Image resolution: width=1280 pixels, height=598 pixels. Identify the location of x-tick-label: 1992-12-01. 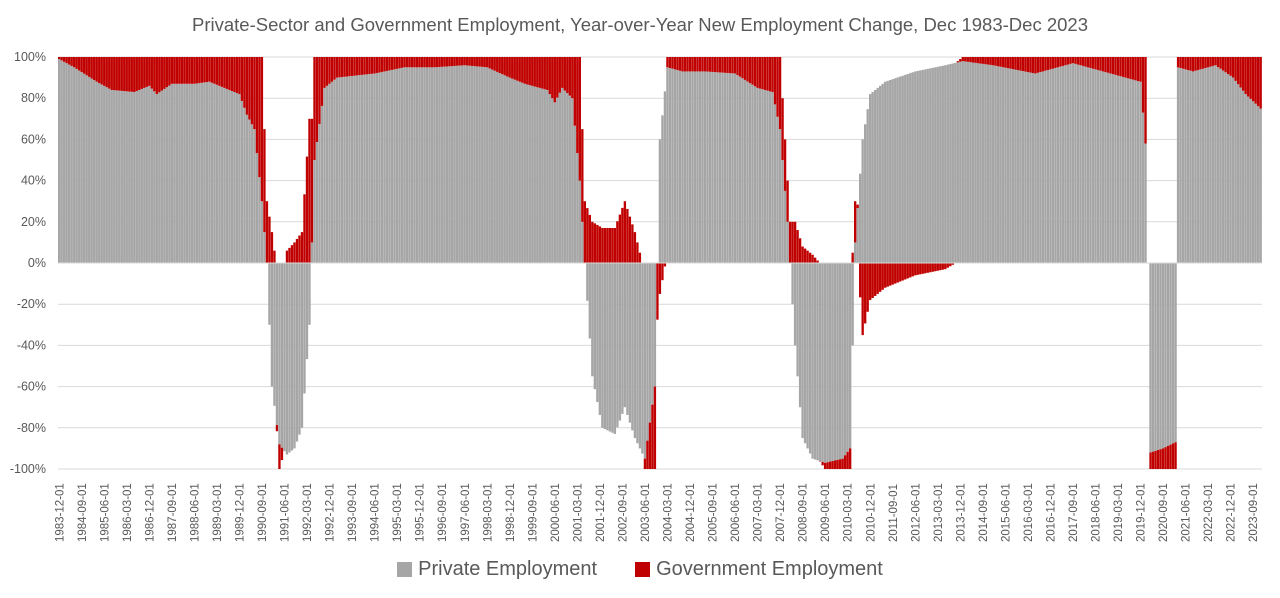
(331, 512).